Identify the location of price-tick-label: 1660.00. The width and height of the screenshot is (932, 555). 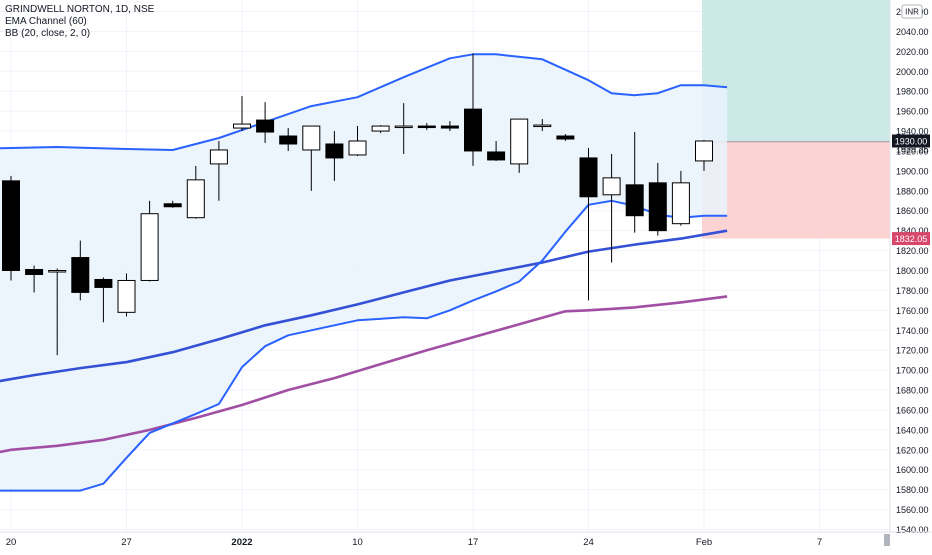
(912, 410).